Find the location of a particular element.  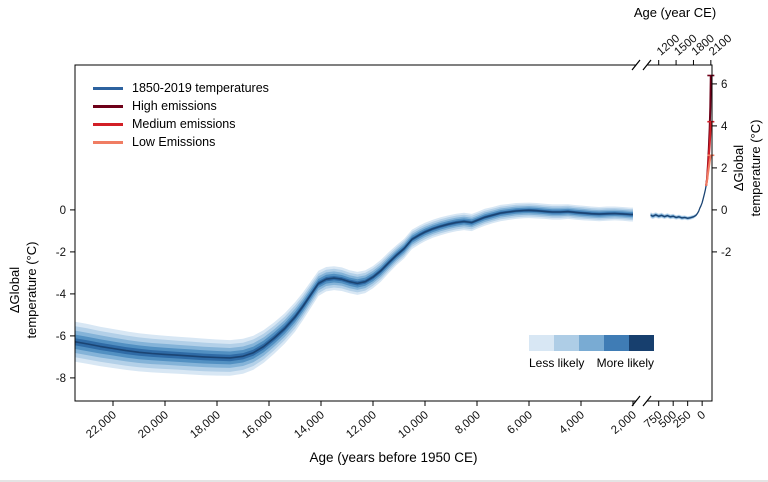

svg-text: -6 is located at coordinates (61, 337).